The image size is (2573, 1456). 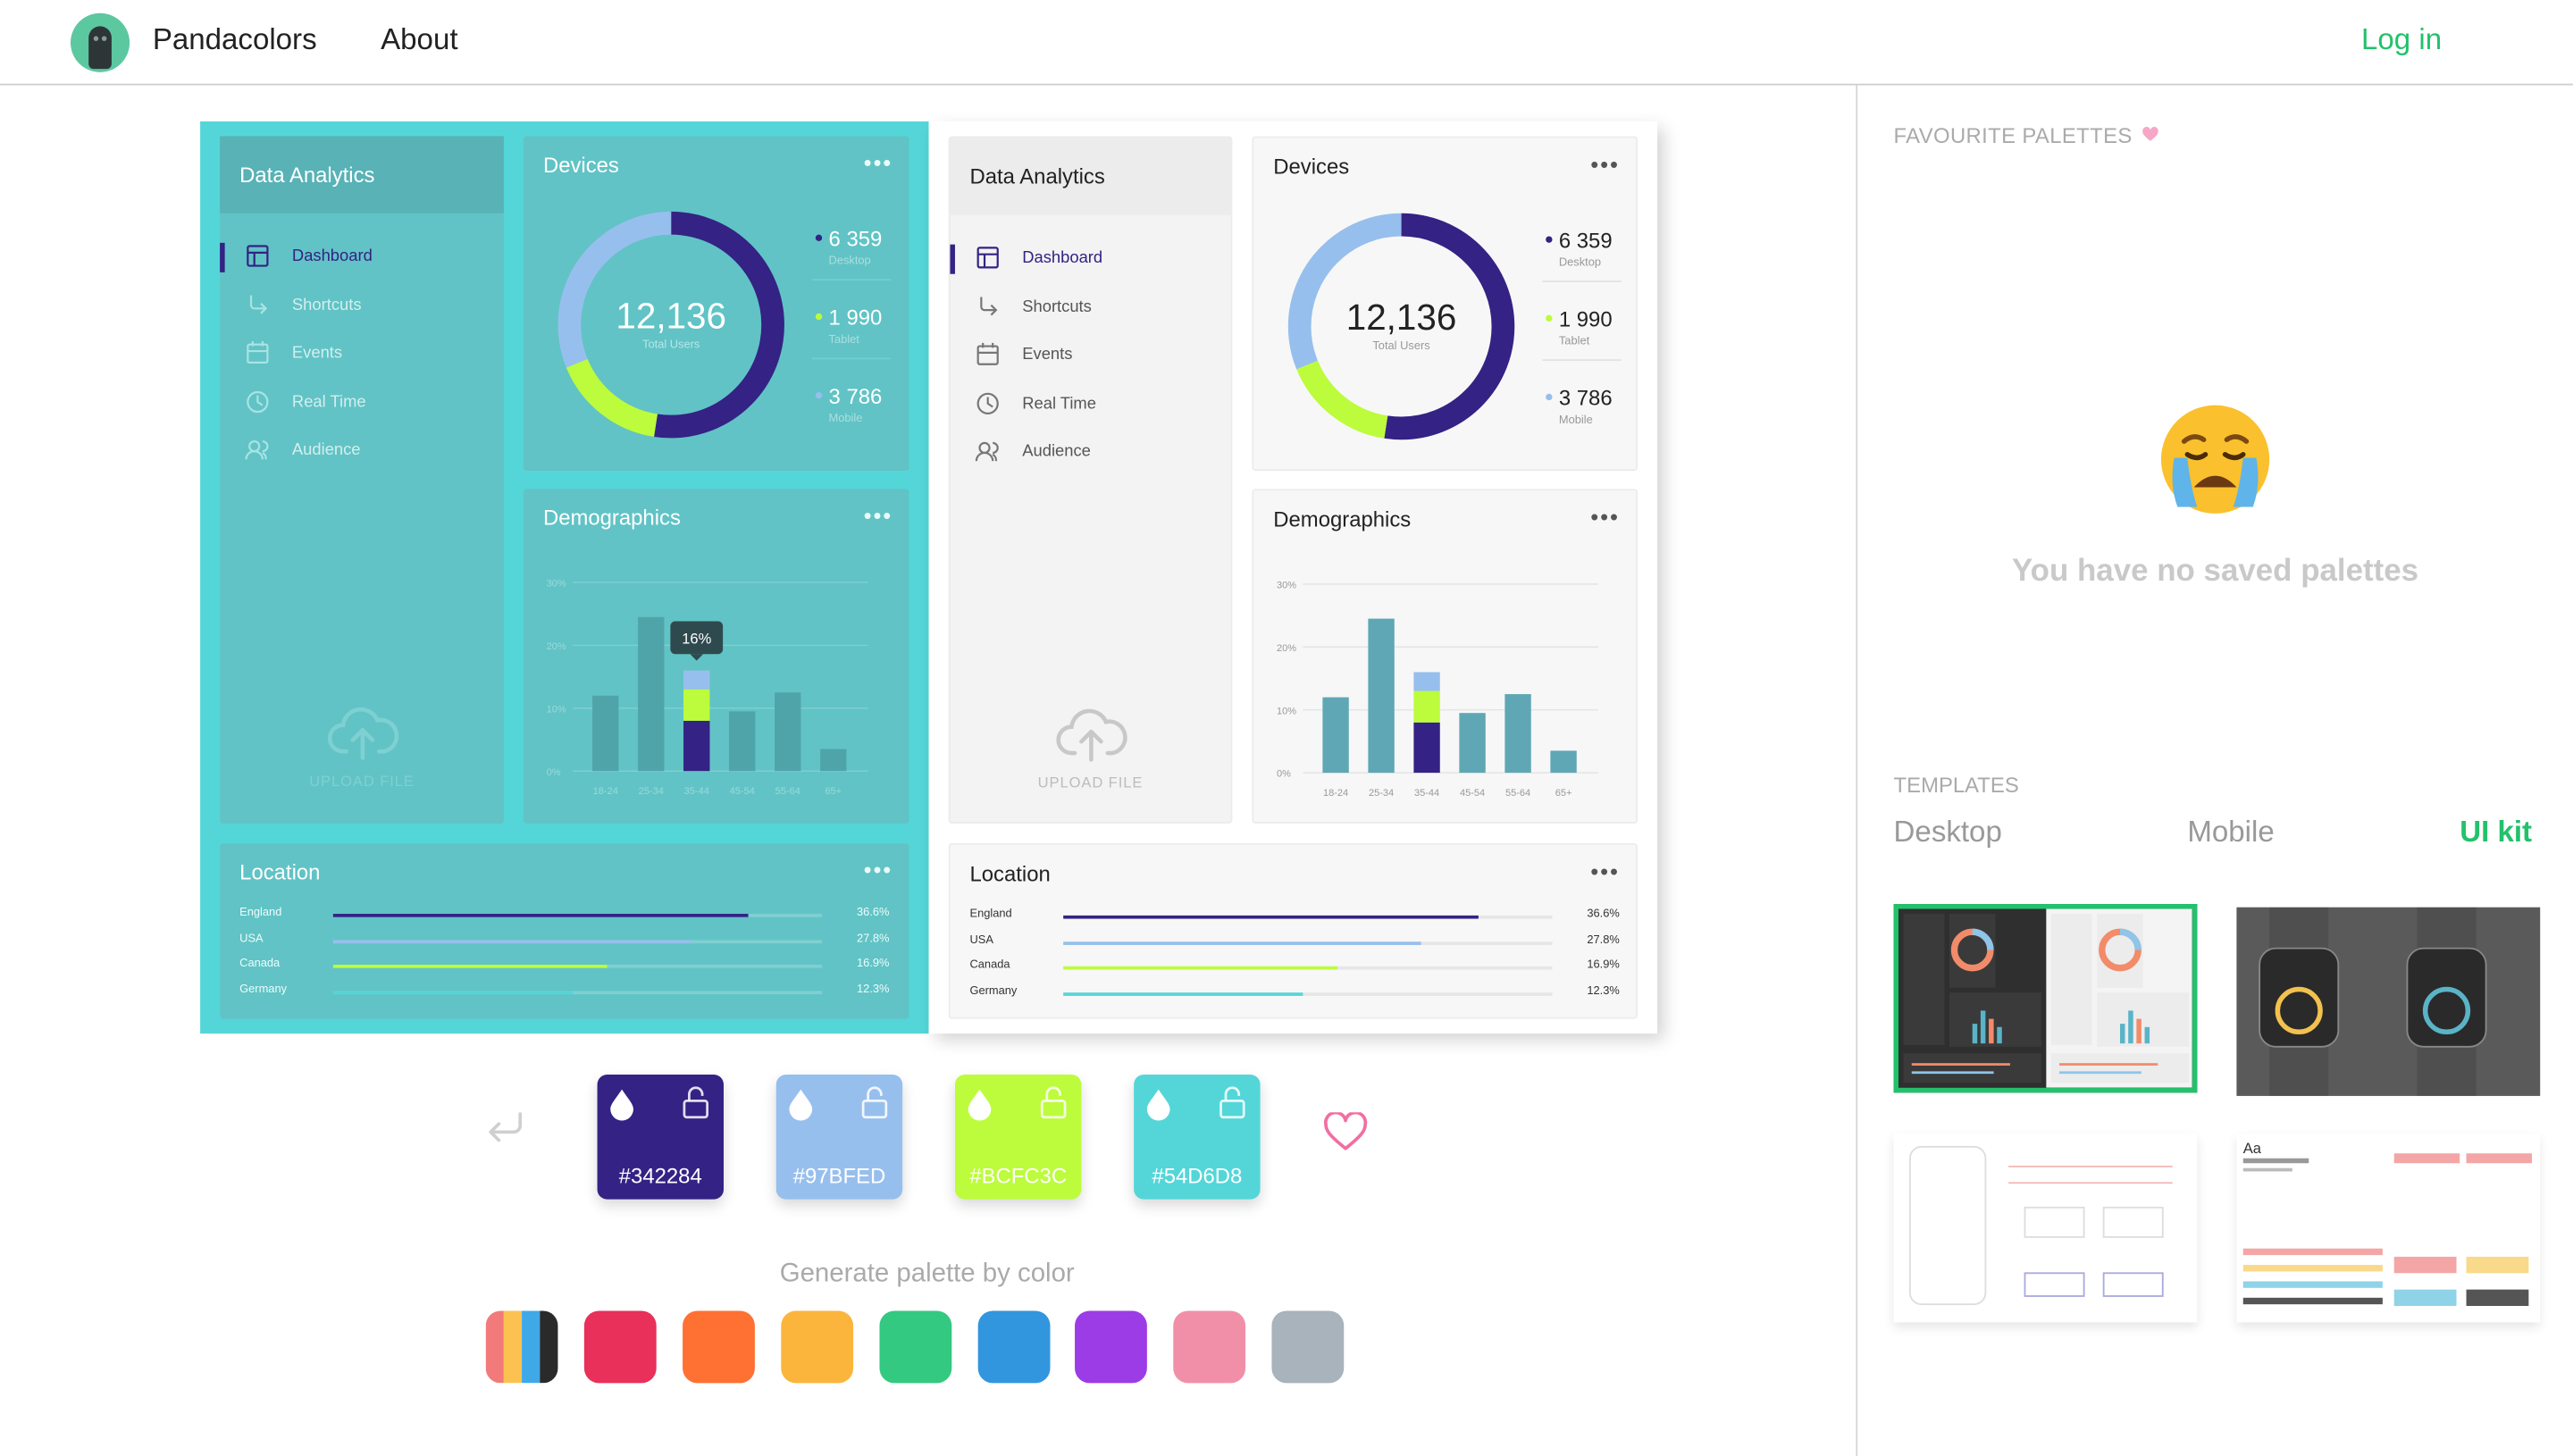 What do you see at coordinates (2027, 135) in the screenshot?
I see `favourite-palettes-title: FAVOURITE PALETTES` at bounding box center [2027, 135].